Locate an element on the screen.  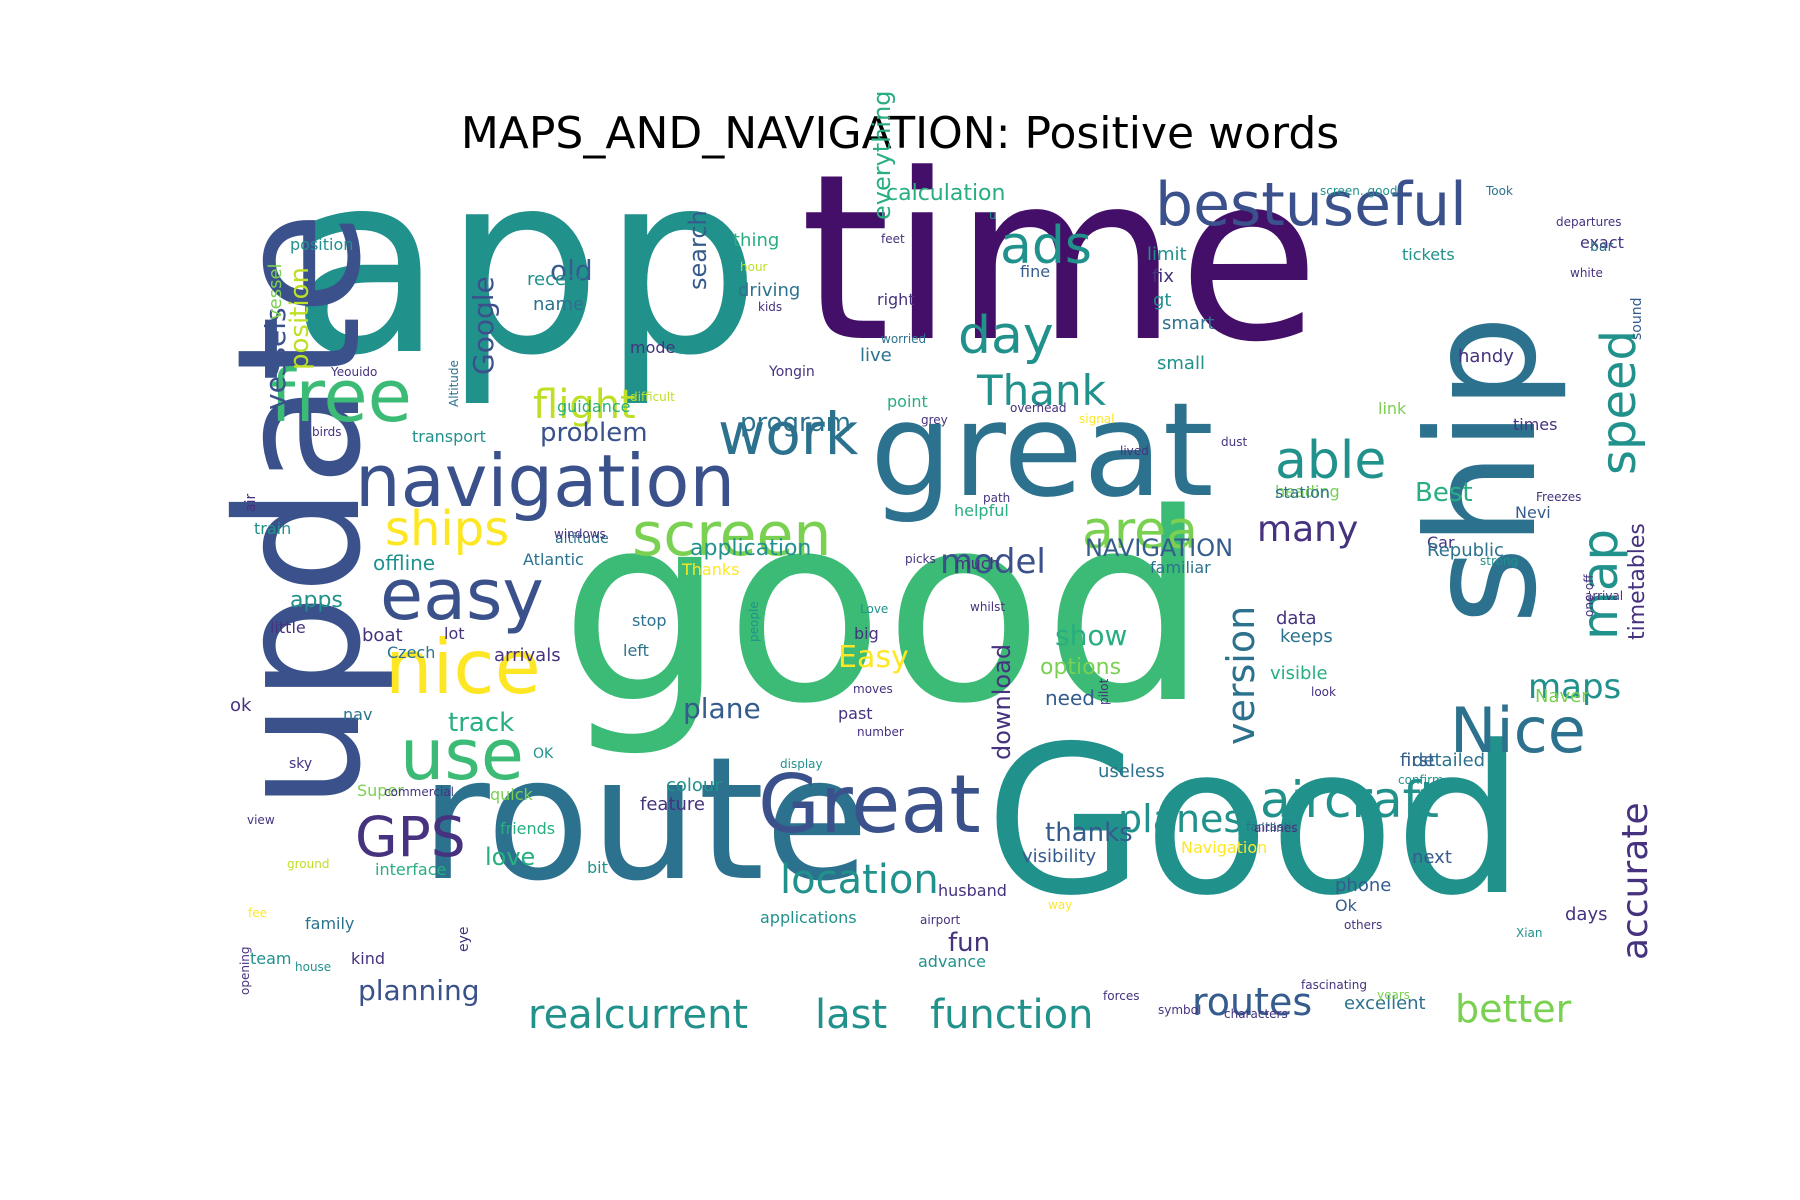
cloud-word: Nice is located at coordinates (1518, 730).